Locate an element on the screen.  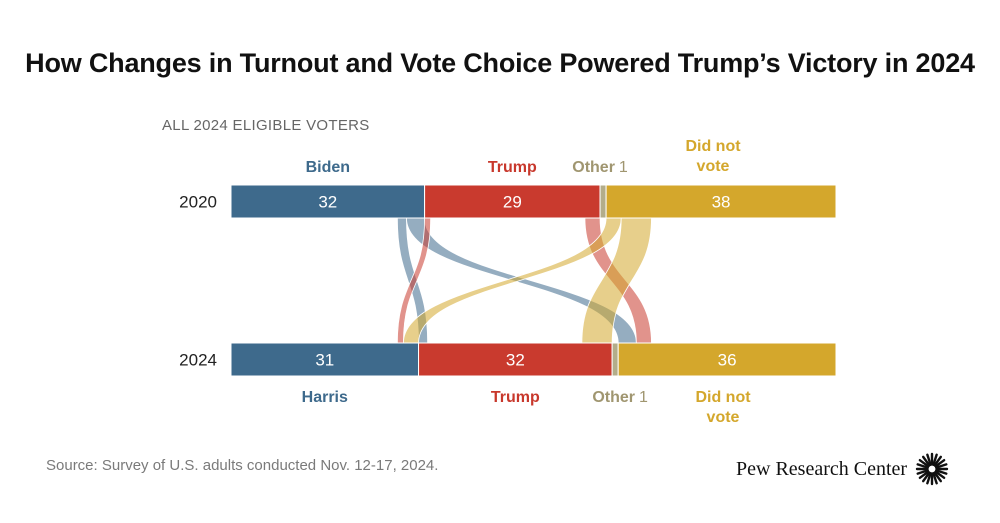
bar-value-2024-nonvote: 36 is located at coordinates (727, 360).